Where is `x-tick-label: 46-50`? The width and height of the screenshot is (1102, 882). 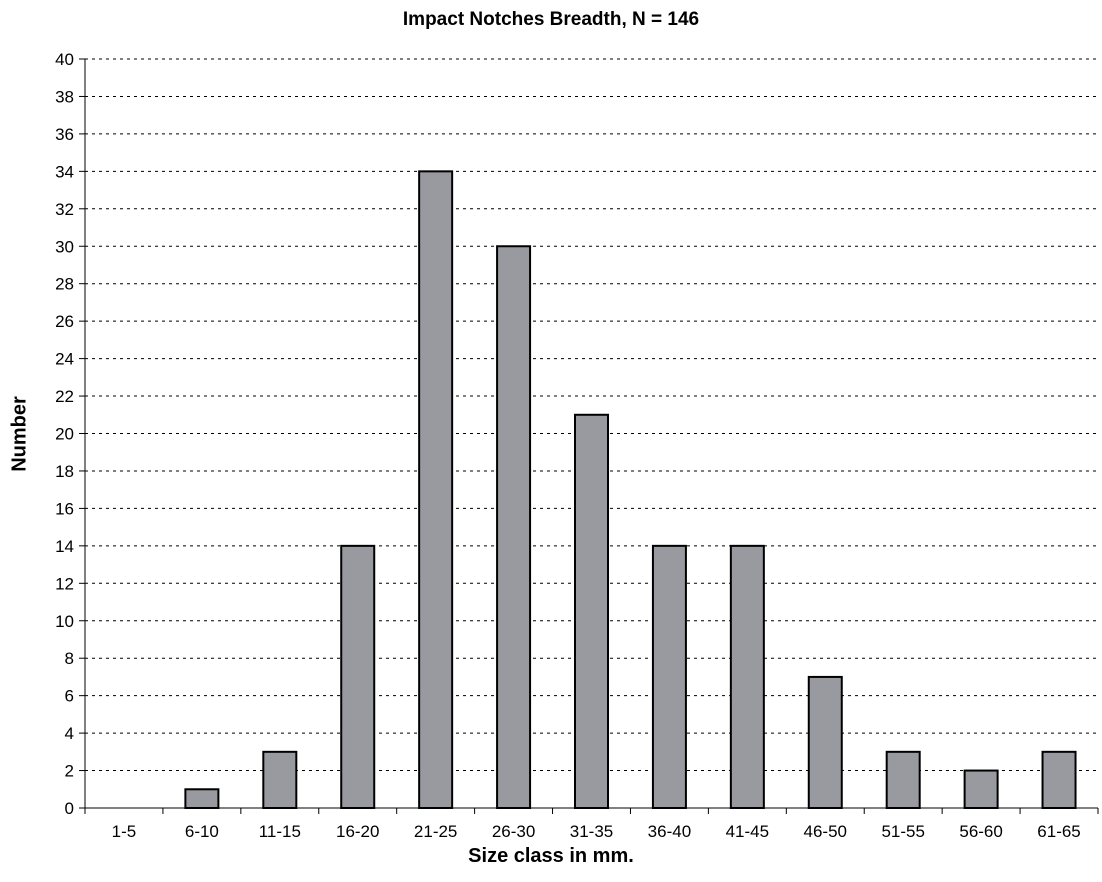 x-tick-label: 46-50 is located at coordinates (825, 831).